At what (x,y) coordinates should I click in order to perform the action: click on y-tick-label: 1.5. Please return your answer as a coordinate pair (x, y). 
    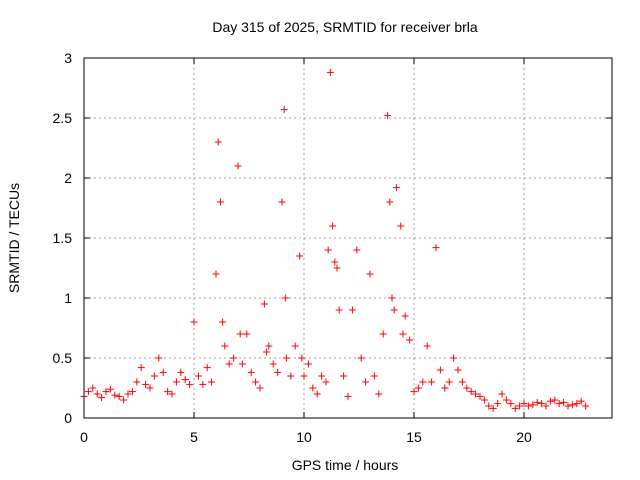
    Looking at the image, I should click on (63, 238).